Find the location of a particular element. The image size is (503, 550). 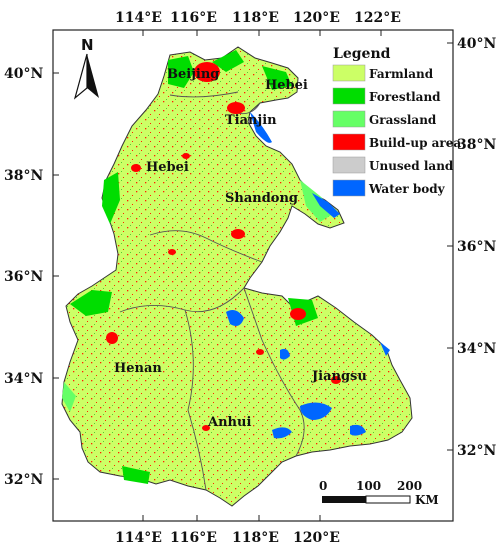

left-tick-label: 34°N is located at coordinates (23, 379).